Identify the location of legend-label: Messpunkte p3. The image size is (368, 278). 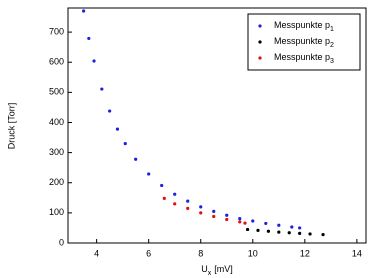
(304, 58).